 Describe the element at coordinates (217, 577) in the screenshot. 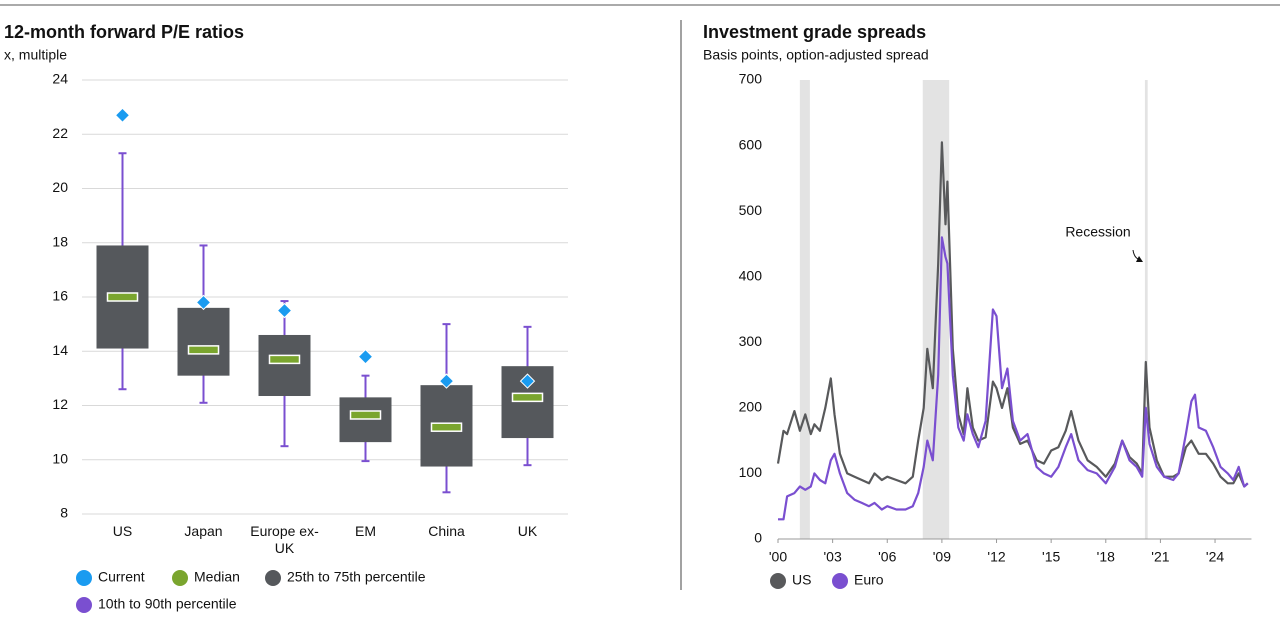

I see `legend-label: Median` at that location.